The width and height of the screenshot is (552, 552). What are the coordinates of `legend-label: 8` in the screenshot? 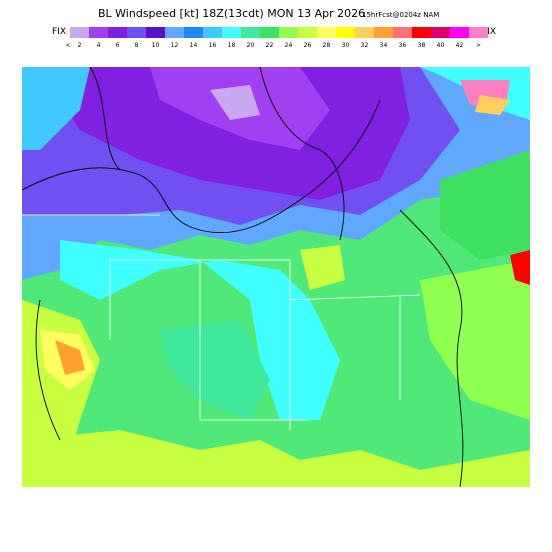 It's located at (137, 45).